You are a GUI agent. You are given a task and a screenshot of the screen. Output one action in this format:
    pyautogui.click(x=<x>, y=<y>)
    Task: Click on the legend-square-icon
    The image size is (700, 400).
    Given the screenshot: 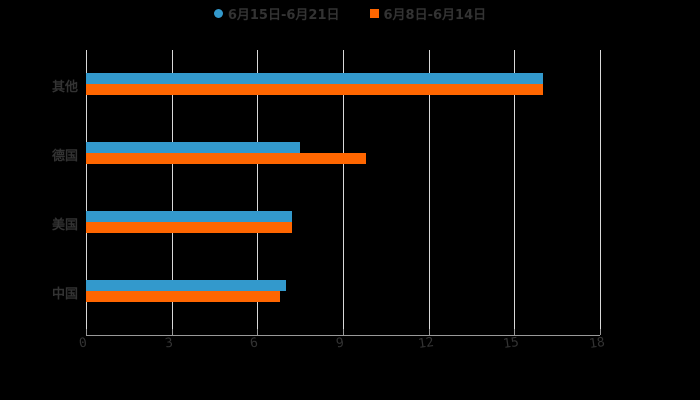 What is the action you would take?
    pyautogui.click(x=374, y=13)
    